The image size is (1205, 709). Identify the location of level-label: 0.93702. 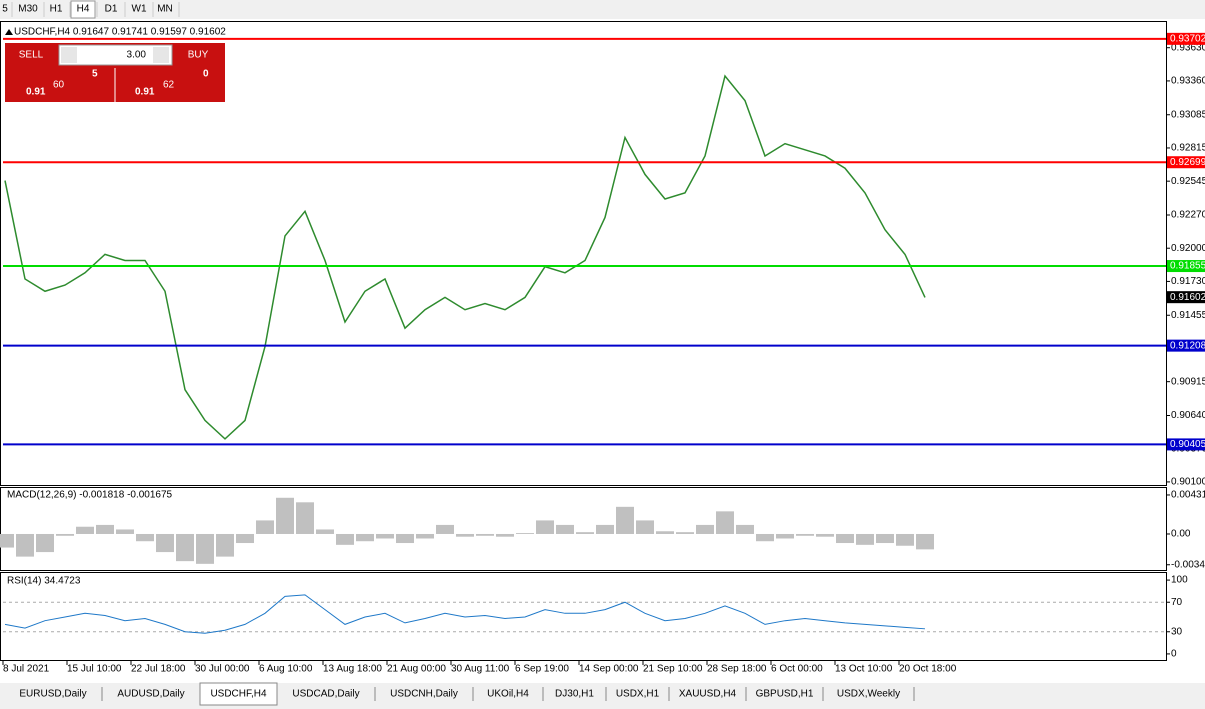
(1187, 38).